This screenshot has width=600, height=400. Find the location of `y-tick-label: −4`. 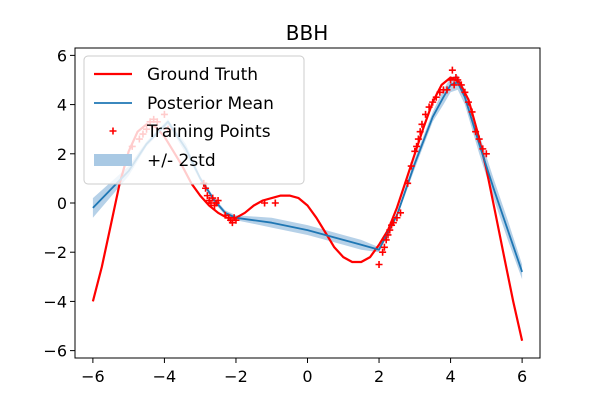

y-tick-label: −4 is located at coordinates (55, 301).